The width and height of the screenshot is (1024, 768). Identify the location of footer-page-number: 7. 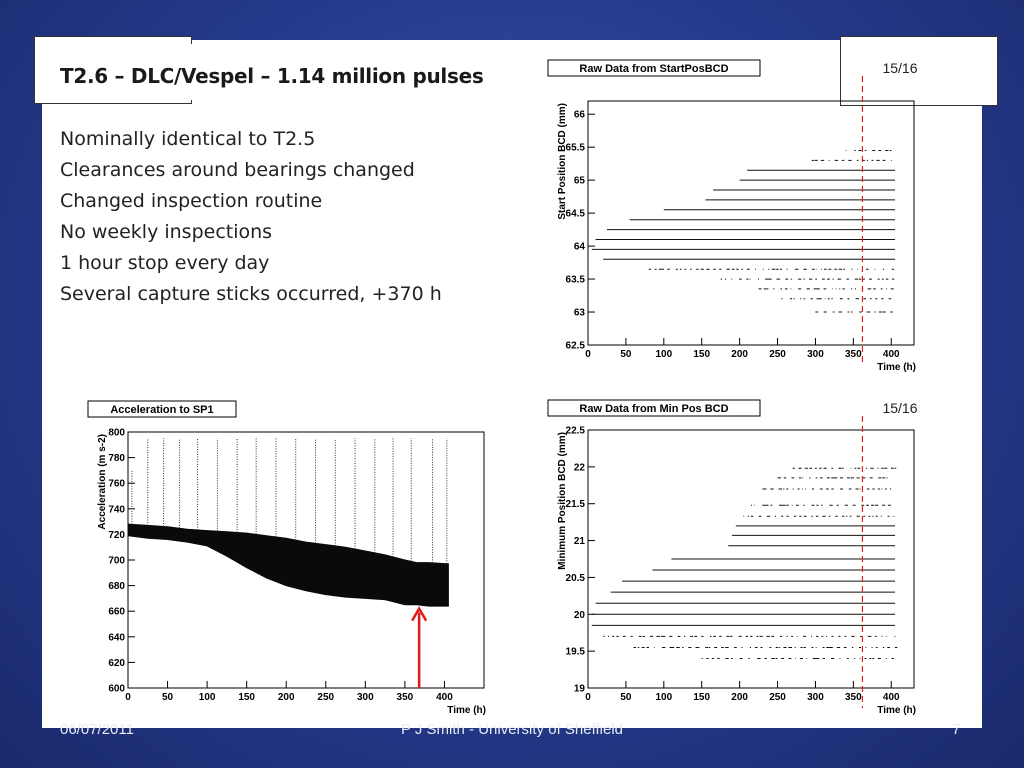
(956, 729).